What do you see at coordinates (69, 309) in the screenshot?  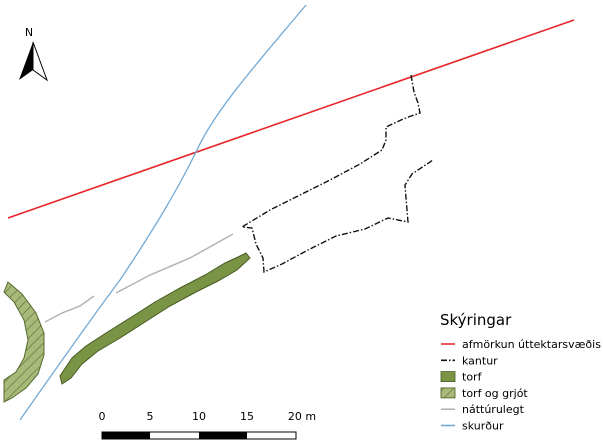 I see `natural-line` at bounding box center [69, 309].